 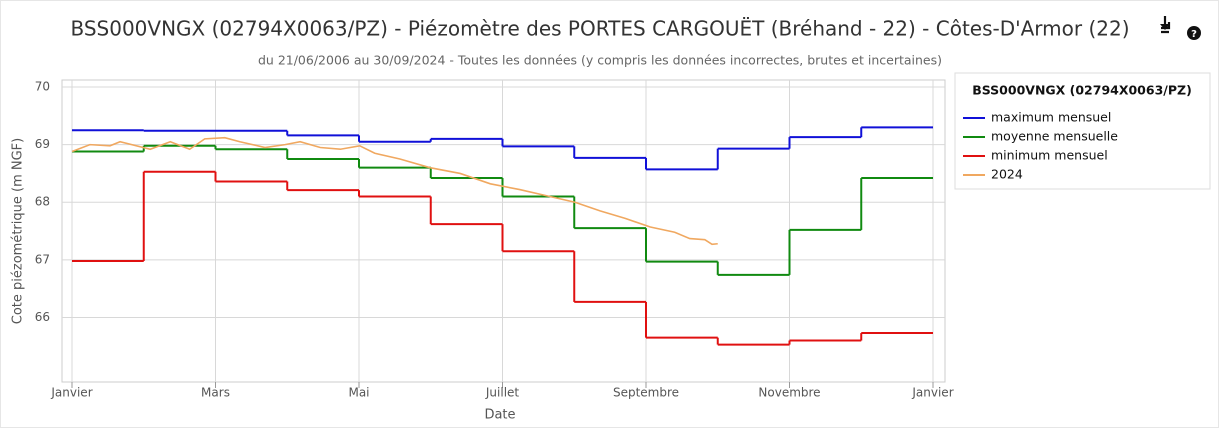 I want to click on legend-label: minimum mensuel, so click(x=1049, y=155).